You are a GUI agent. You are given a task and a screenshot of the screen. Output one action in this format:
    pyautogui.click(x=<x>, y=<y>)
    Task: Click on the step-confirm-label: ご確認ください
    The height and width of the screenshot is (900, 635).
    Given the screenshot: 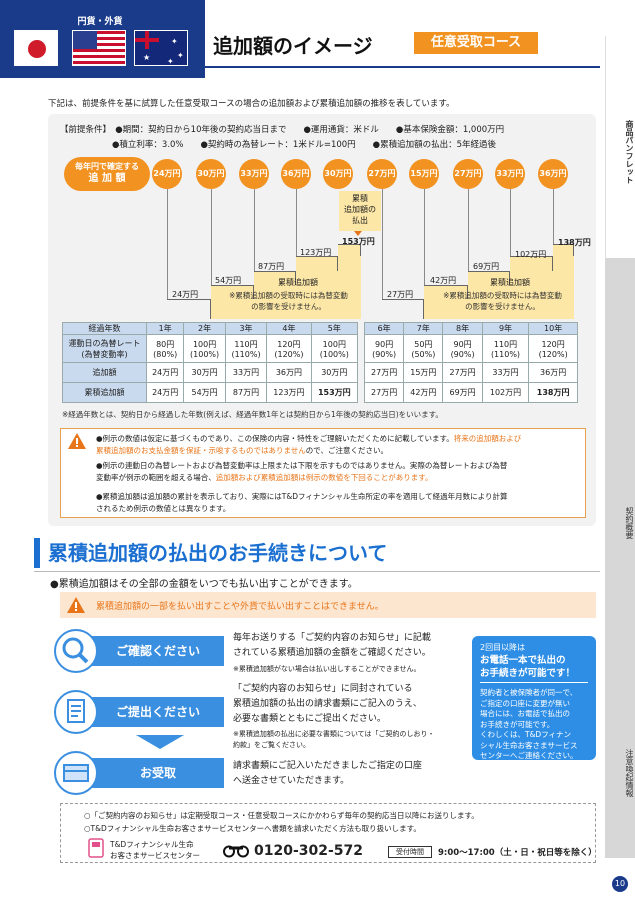 What is the action you would take?
    pyautogui.click(x=158, y=651)
    